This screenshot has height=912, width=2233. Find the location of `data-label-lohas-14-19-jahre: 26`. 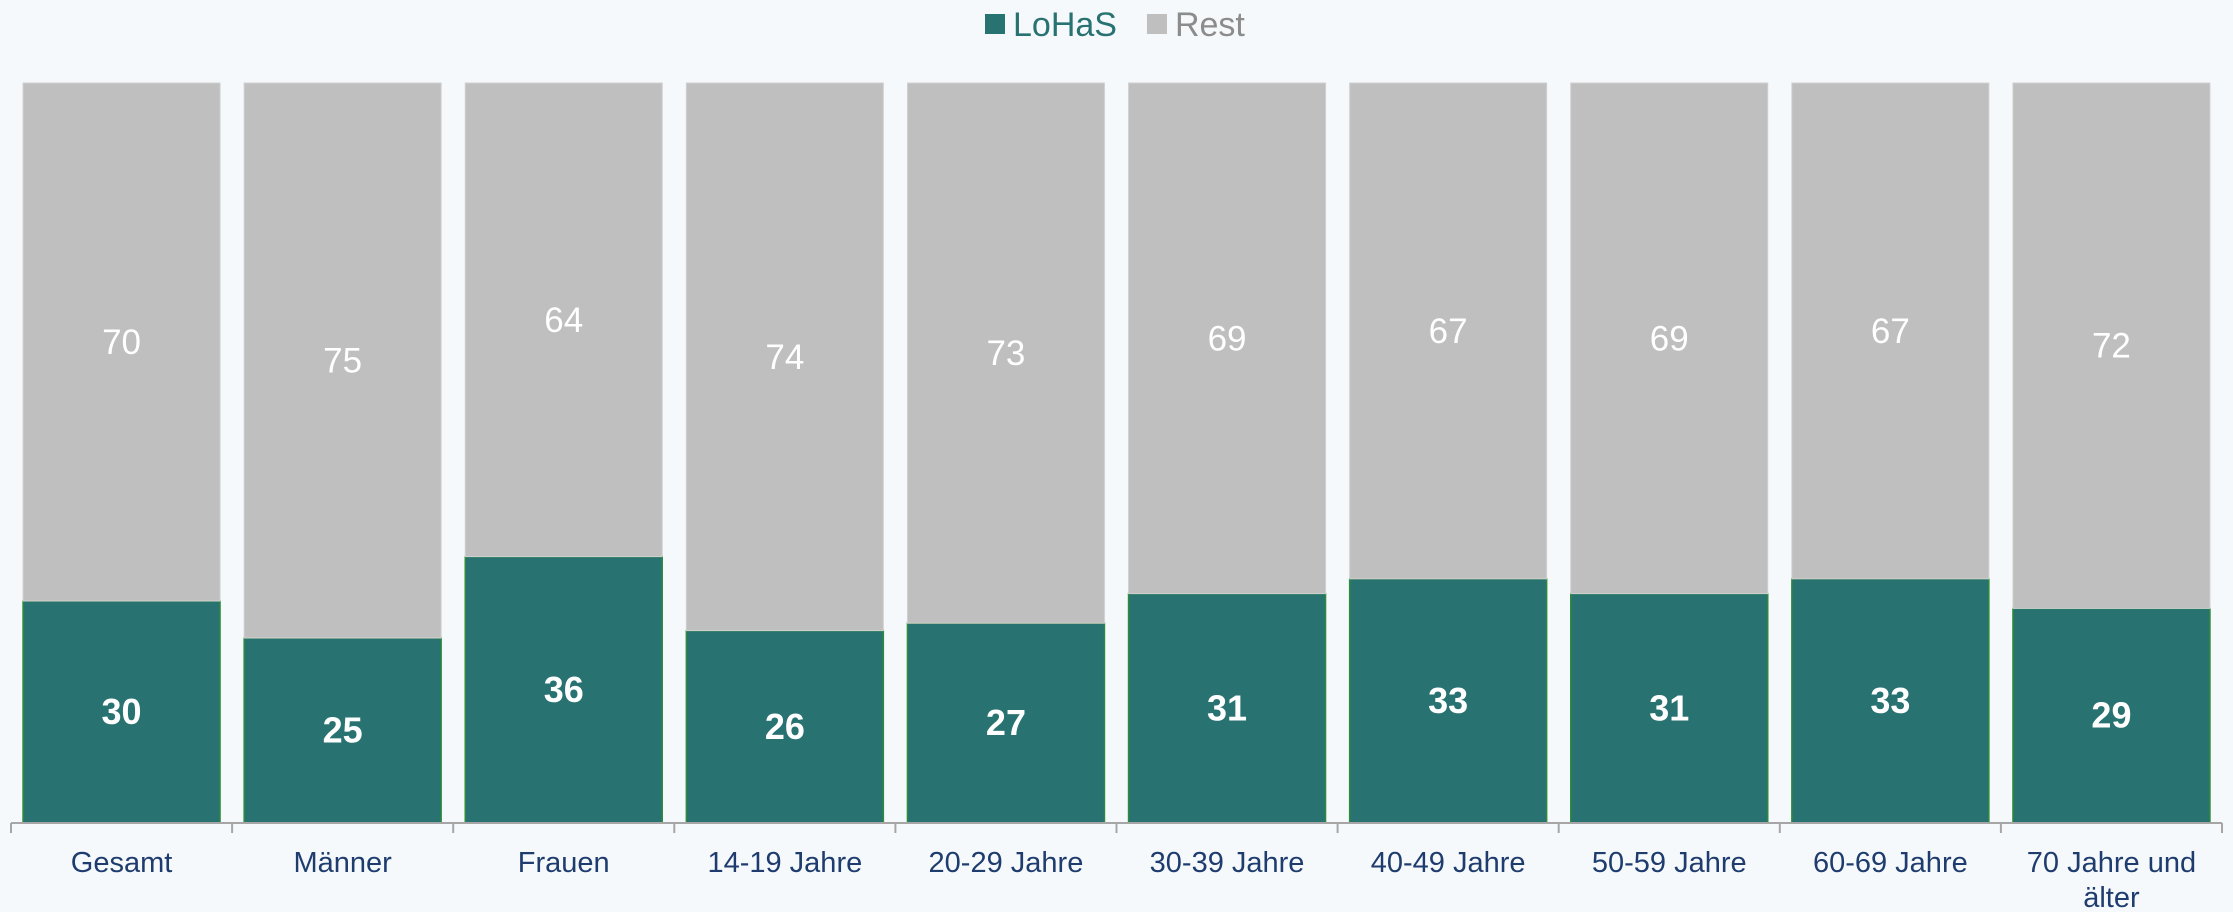

data-label-lohas-14-19-jahre: 26 is located at coordinates (785, 726).